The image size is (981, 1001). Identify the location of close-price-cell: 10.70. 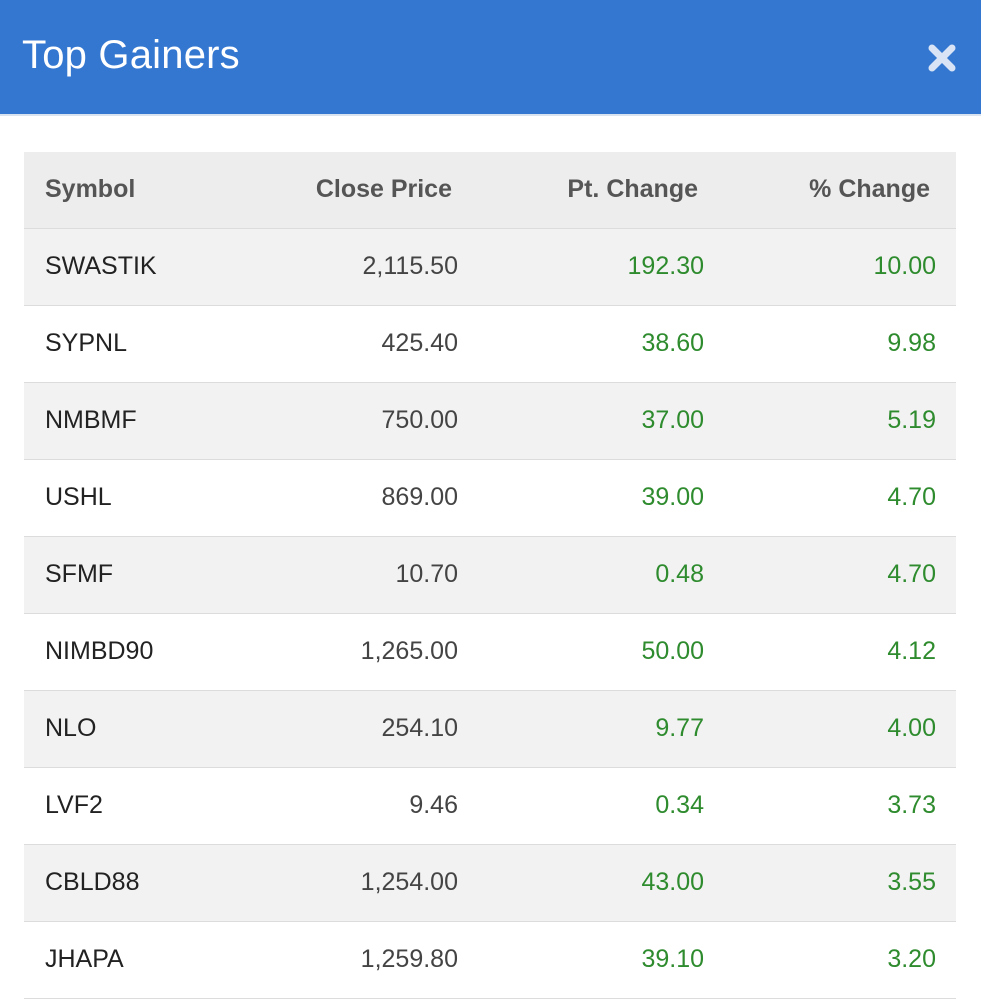
(335, 575).